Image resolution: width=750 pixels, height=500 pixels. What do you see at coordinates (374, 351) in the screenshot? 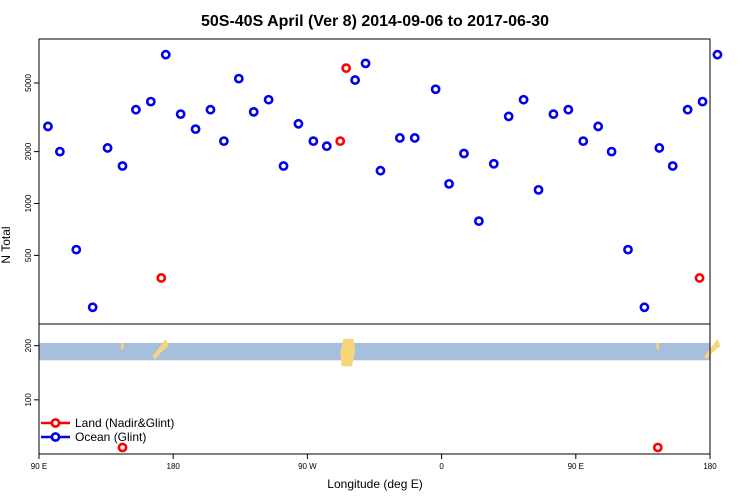
I see `ocean-band` at bounding box center [374, 351].